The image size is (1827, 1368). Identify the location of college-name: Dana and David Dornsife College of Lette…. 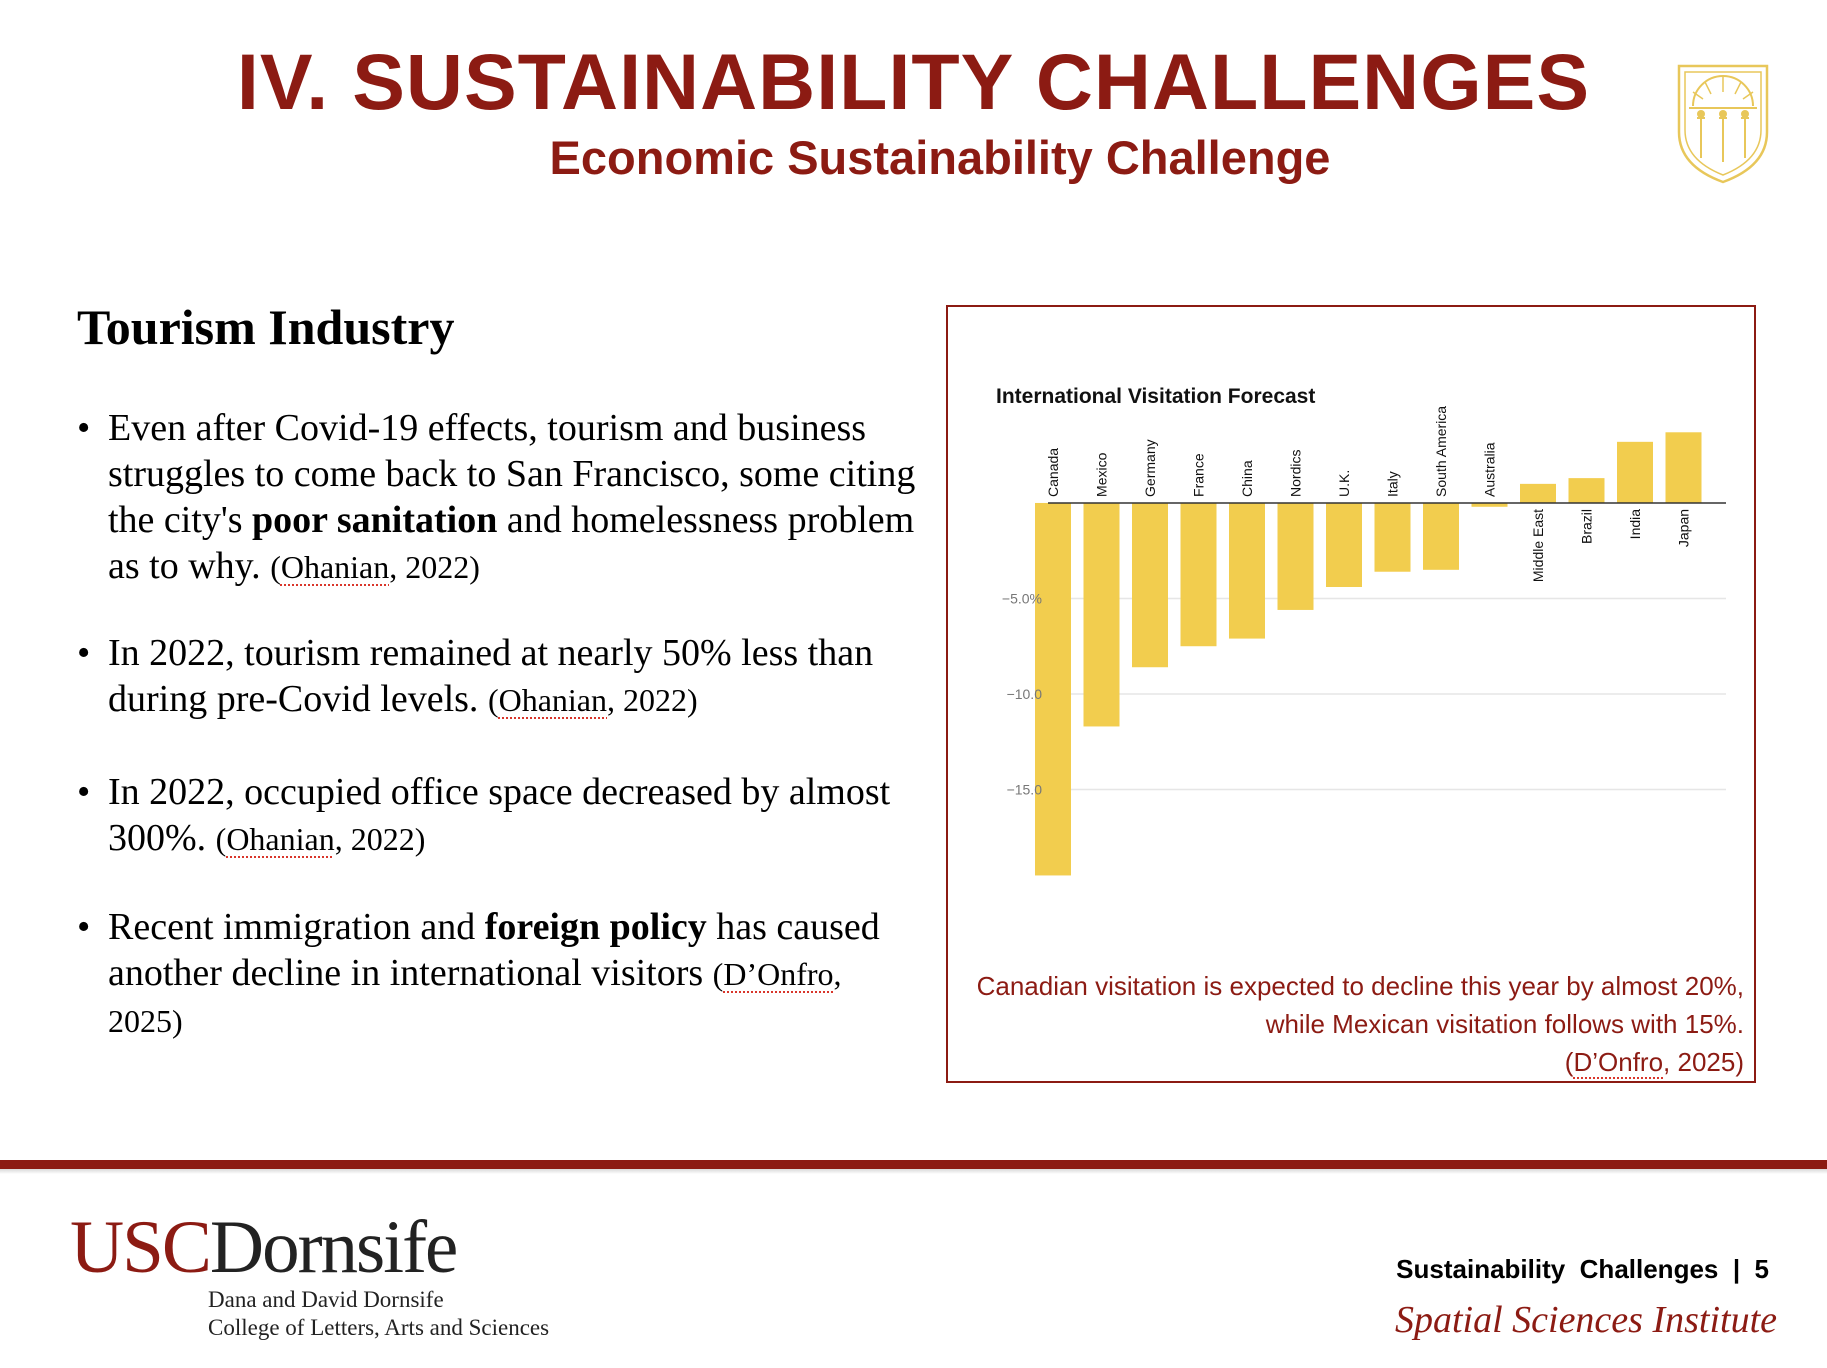
(379, 1313).